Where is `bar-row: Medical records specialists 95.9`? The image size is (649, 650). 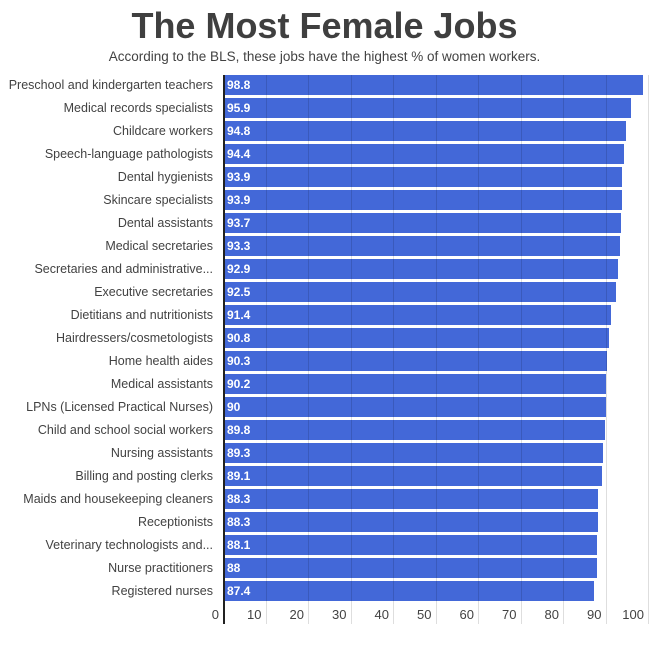
bar-row: Medical records specialists 95.9 is located at coordinates (324, 109).